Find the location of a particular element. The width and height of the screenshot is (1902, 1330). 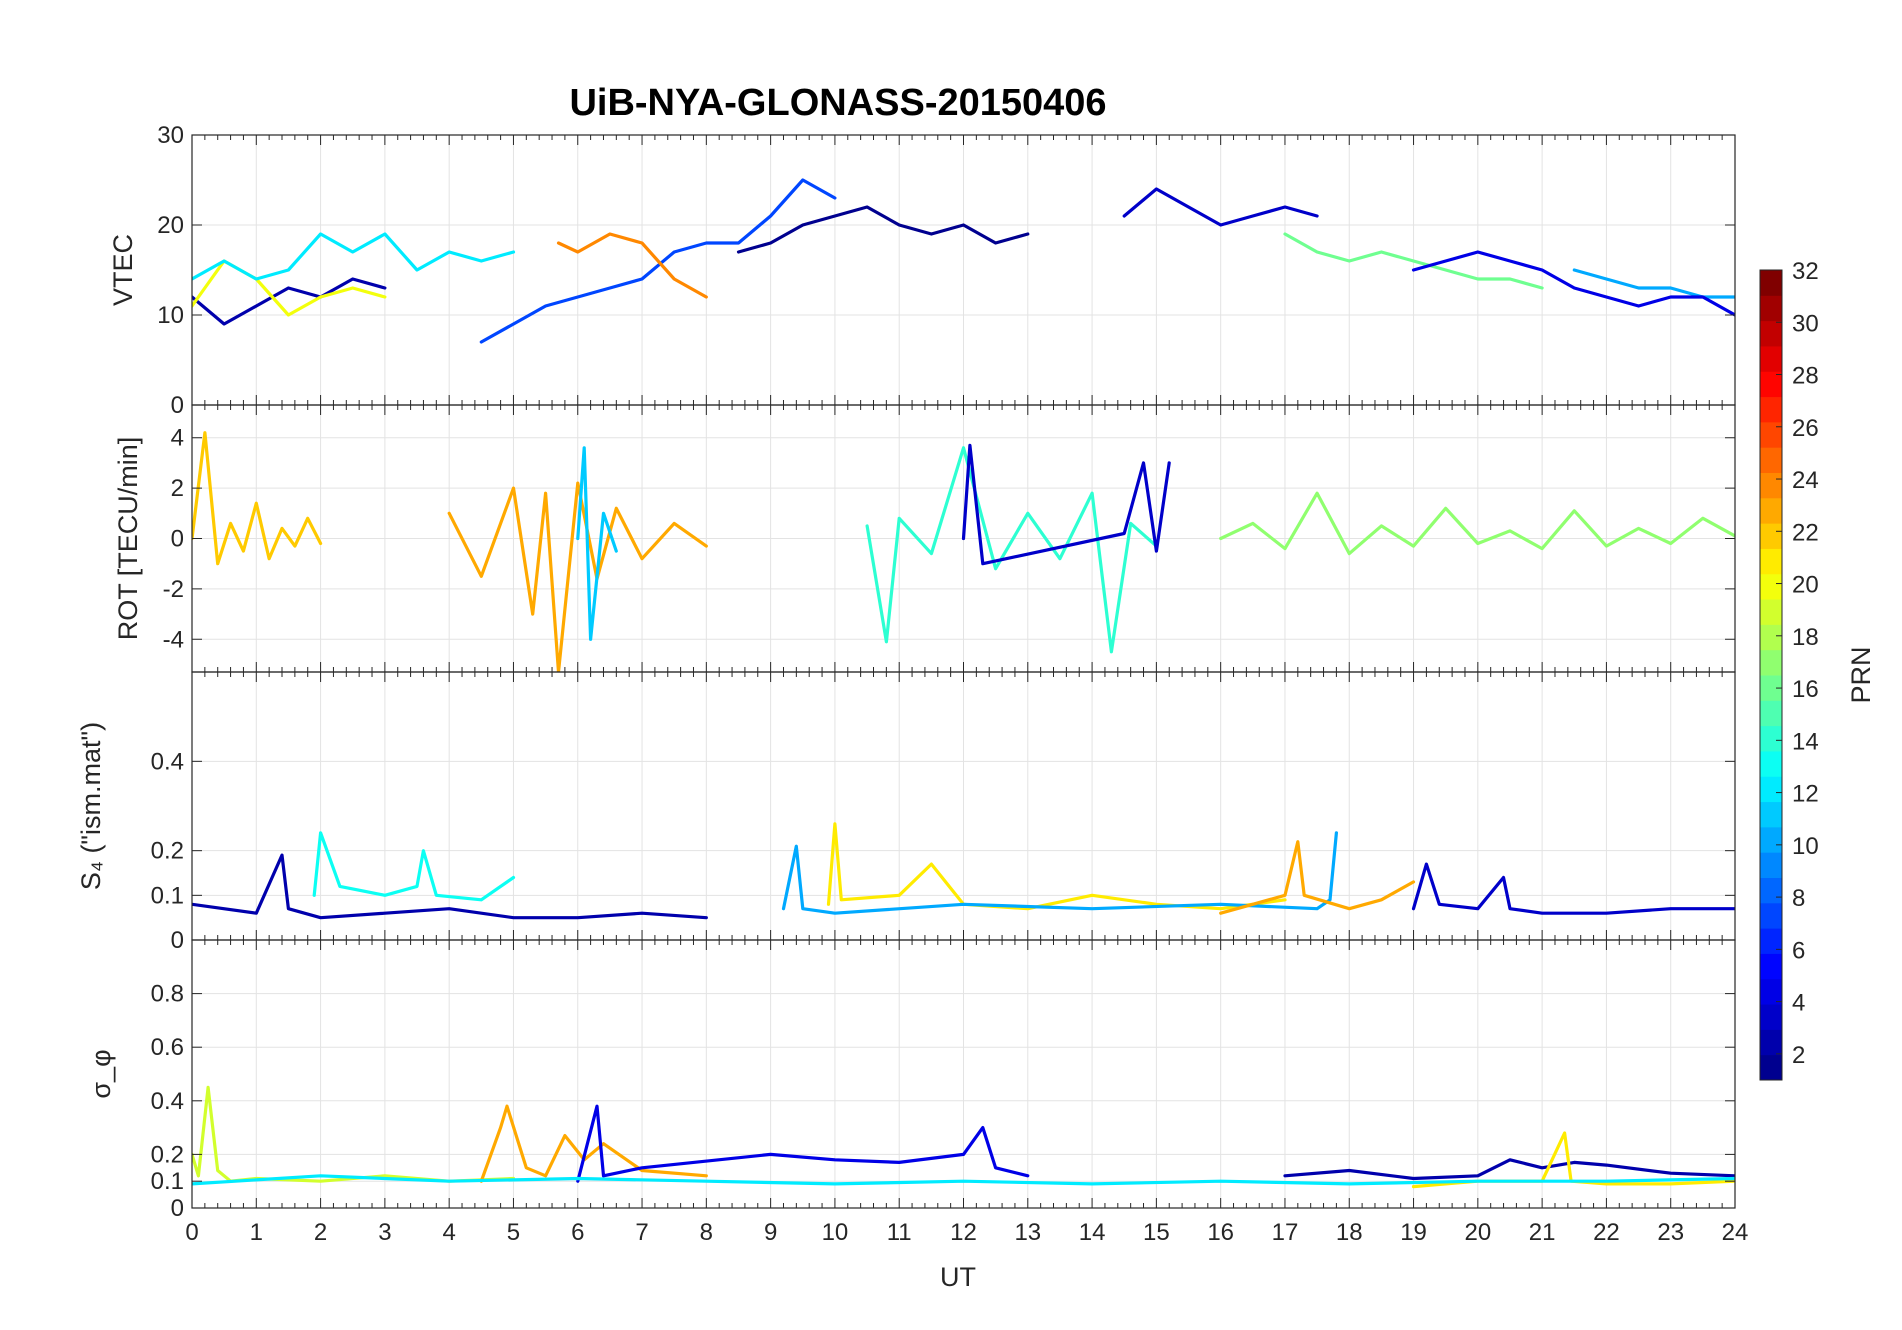

x-tick-label: 0 is located at coordinates (191, 1232).